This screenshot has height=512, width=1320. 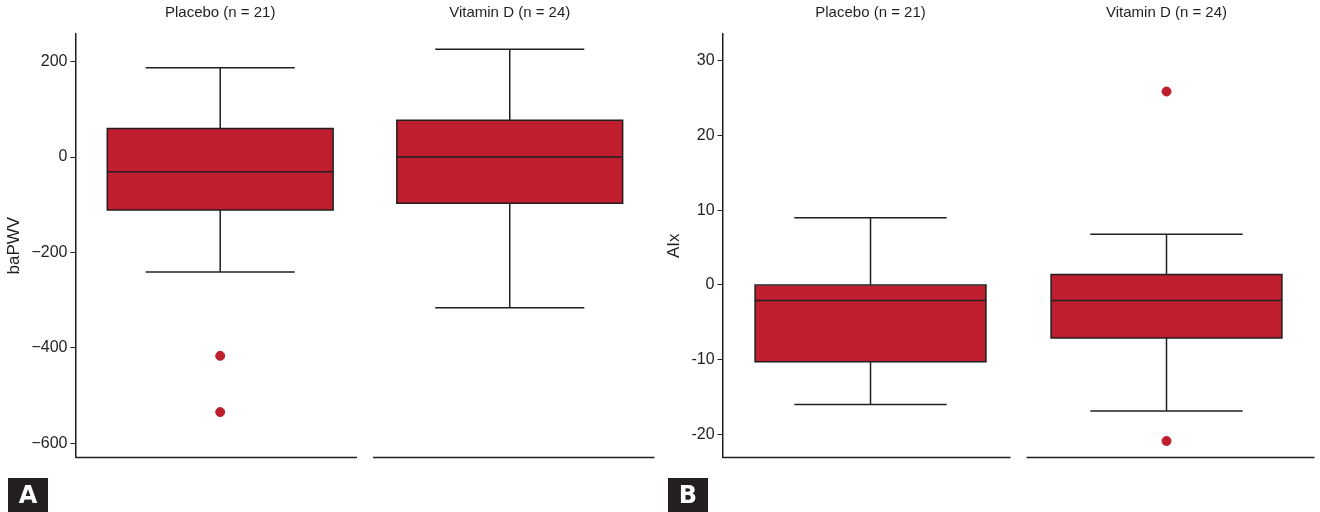 I want to click on y-tick-label: −200, so click(x=49, y=251).